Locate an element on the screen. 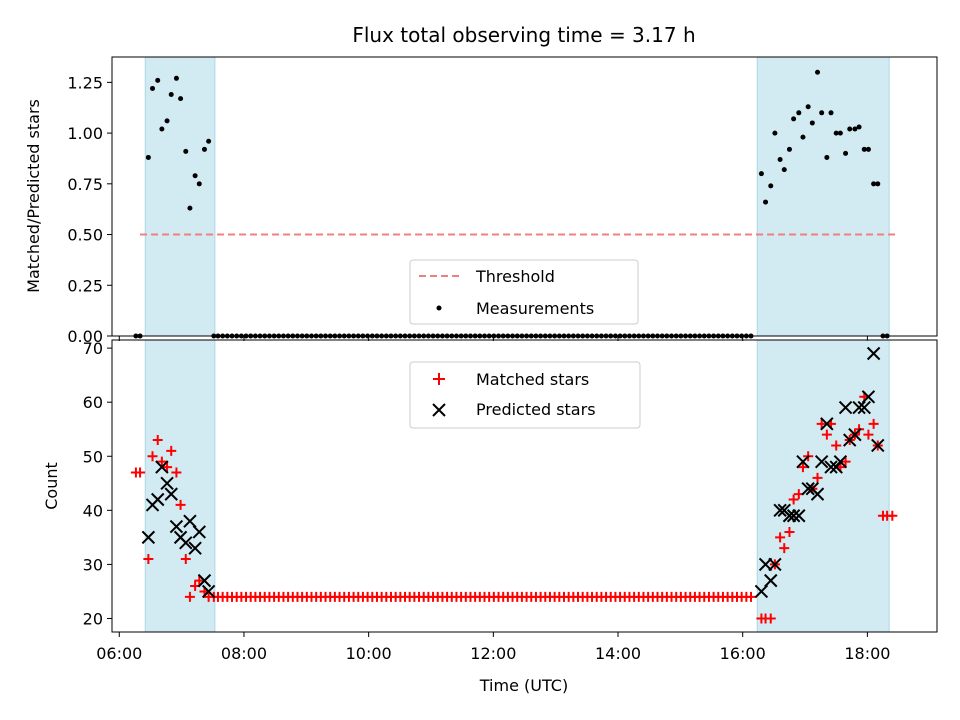 Image resolution: width=960 pixels, height=720 pixels. bottom-x-ticks: 06:00 08:00 10:00 12:00 14:00 16:00 18:00 is located at coordinates (493, 647).